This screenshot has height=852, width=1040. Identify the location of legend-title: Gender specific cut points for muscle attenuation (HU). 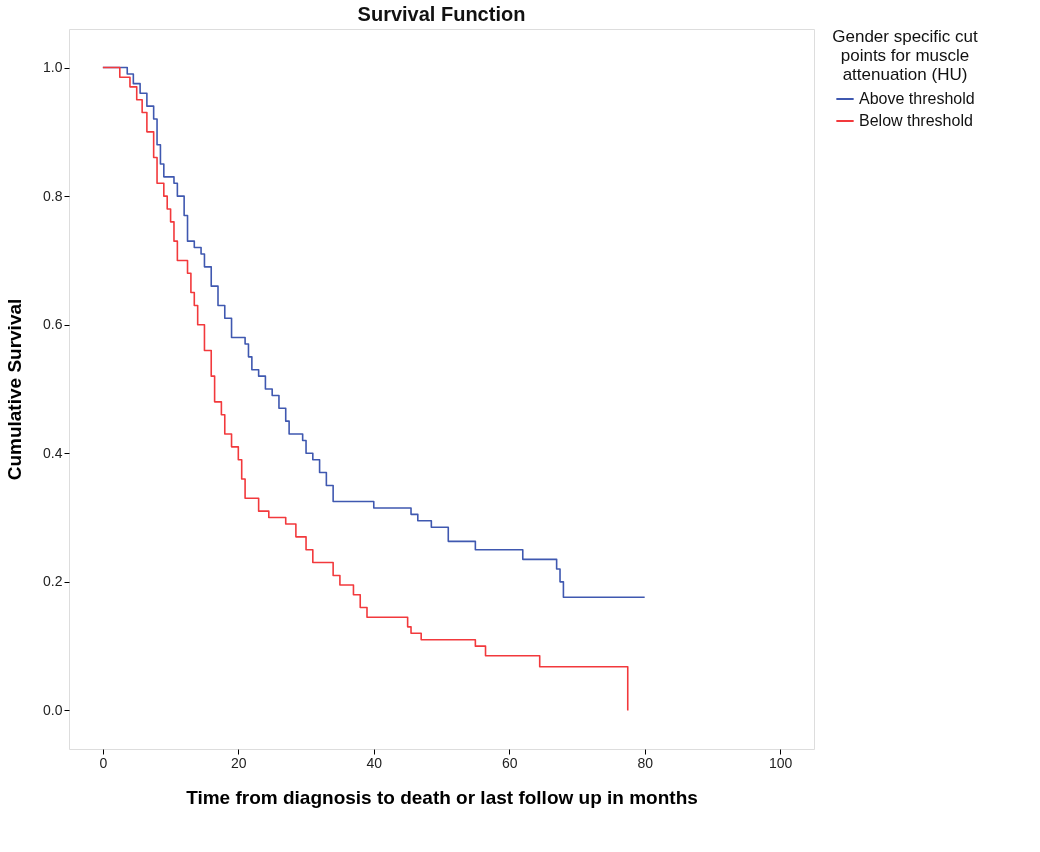
(905, 55).